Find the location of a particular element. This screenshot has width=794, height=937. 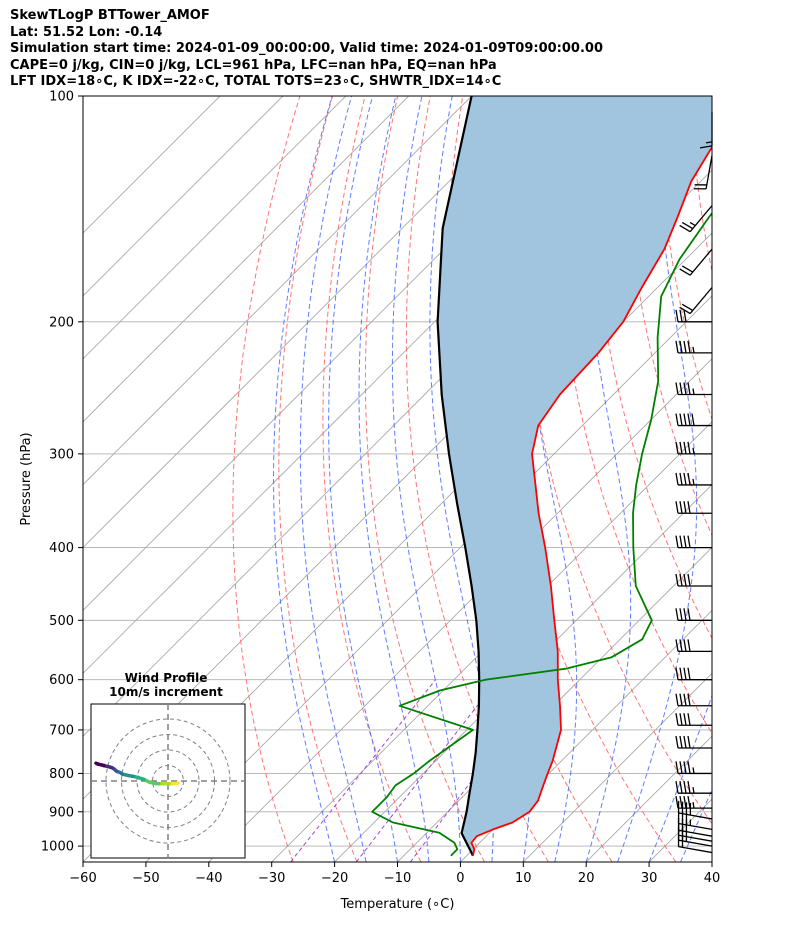

x-tick-label: −10 is located at coordinates (397, 878).